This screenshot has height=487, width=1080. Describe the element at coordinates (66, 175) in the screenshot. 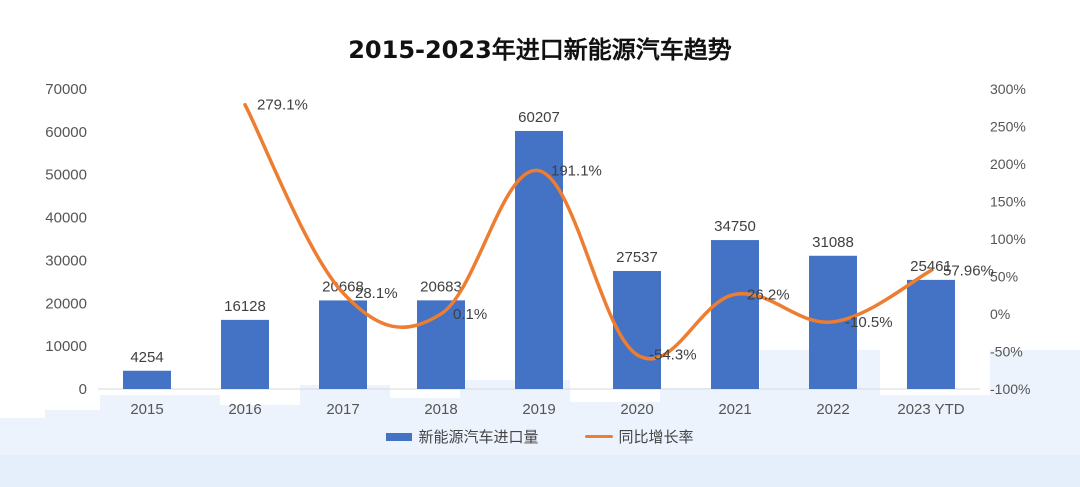

I see `y-left-tick-label: 50000` at that location.